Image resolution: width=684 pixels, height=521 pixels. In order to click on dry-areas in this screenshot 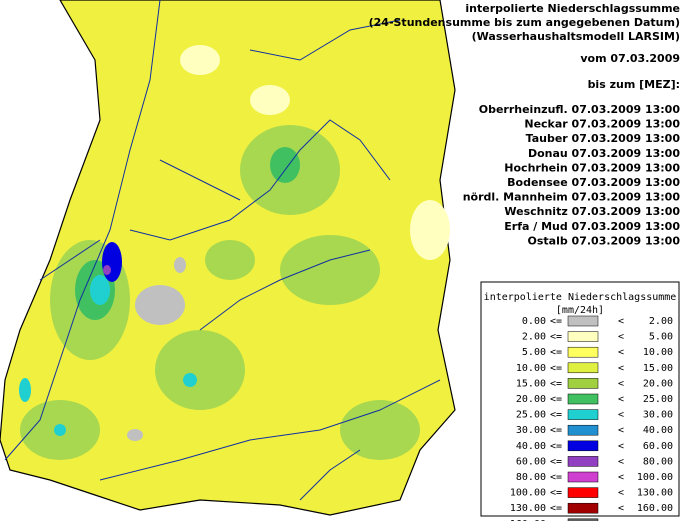, I will do `click(156, 349)`.